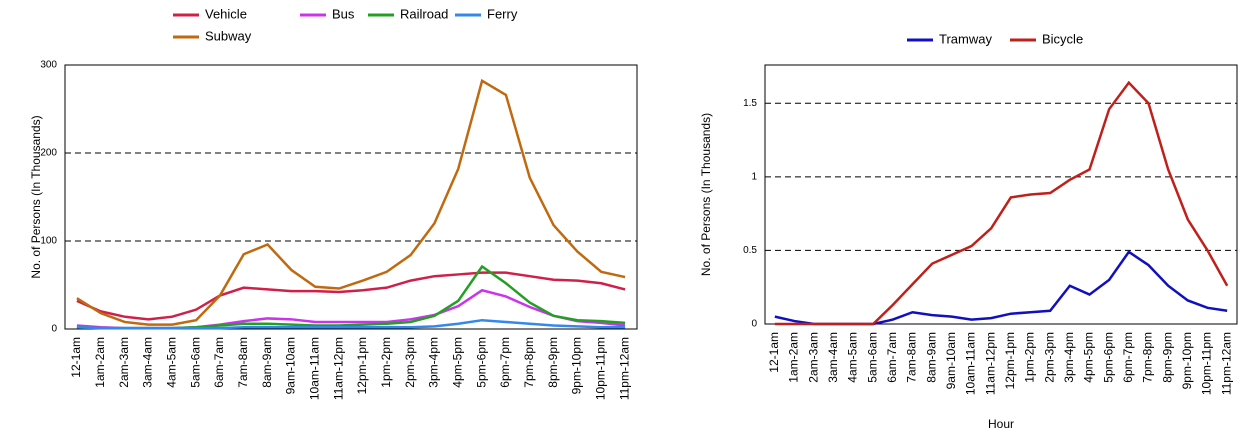 This screenshot has width=1247, height=434. Describe the element at coordinates (1062, 38) in the screenshot. I see `legend-label: Bicycle` at that location.